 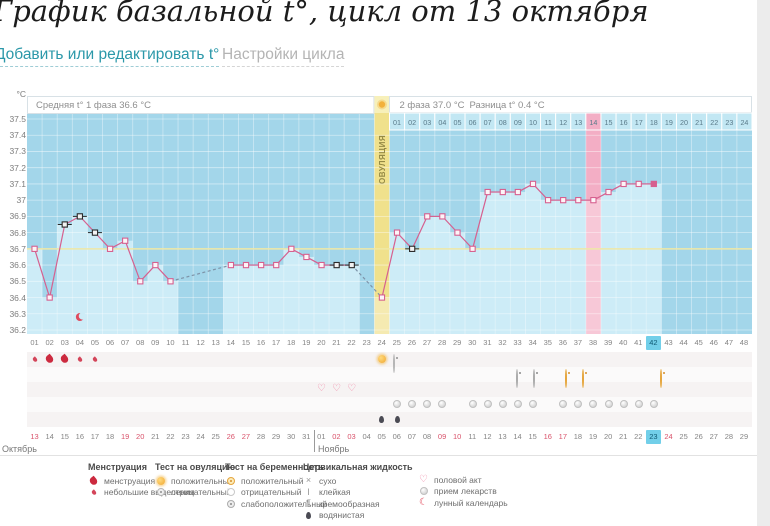 What do you see at coordinates (276, 504) in the screenshot?
I see `legend-item: слабоположительный` at bounding box center [276, 504].